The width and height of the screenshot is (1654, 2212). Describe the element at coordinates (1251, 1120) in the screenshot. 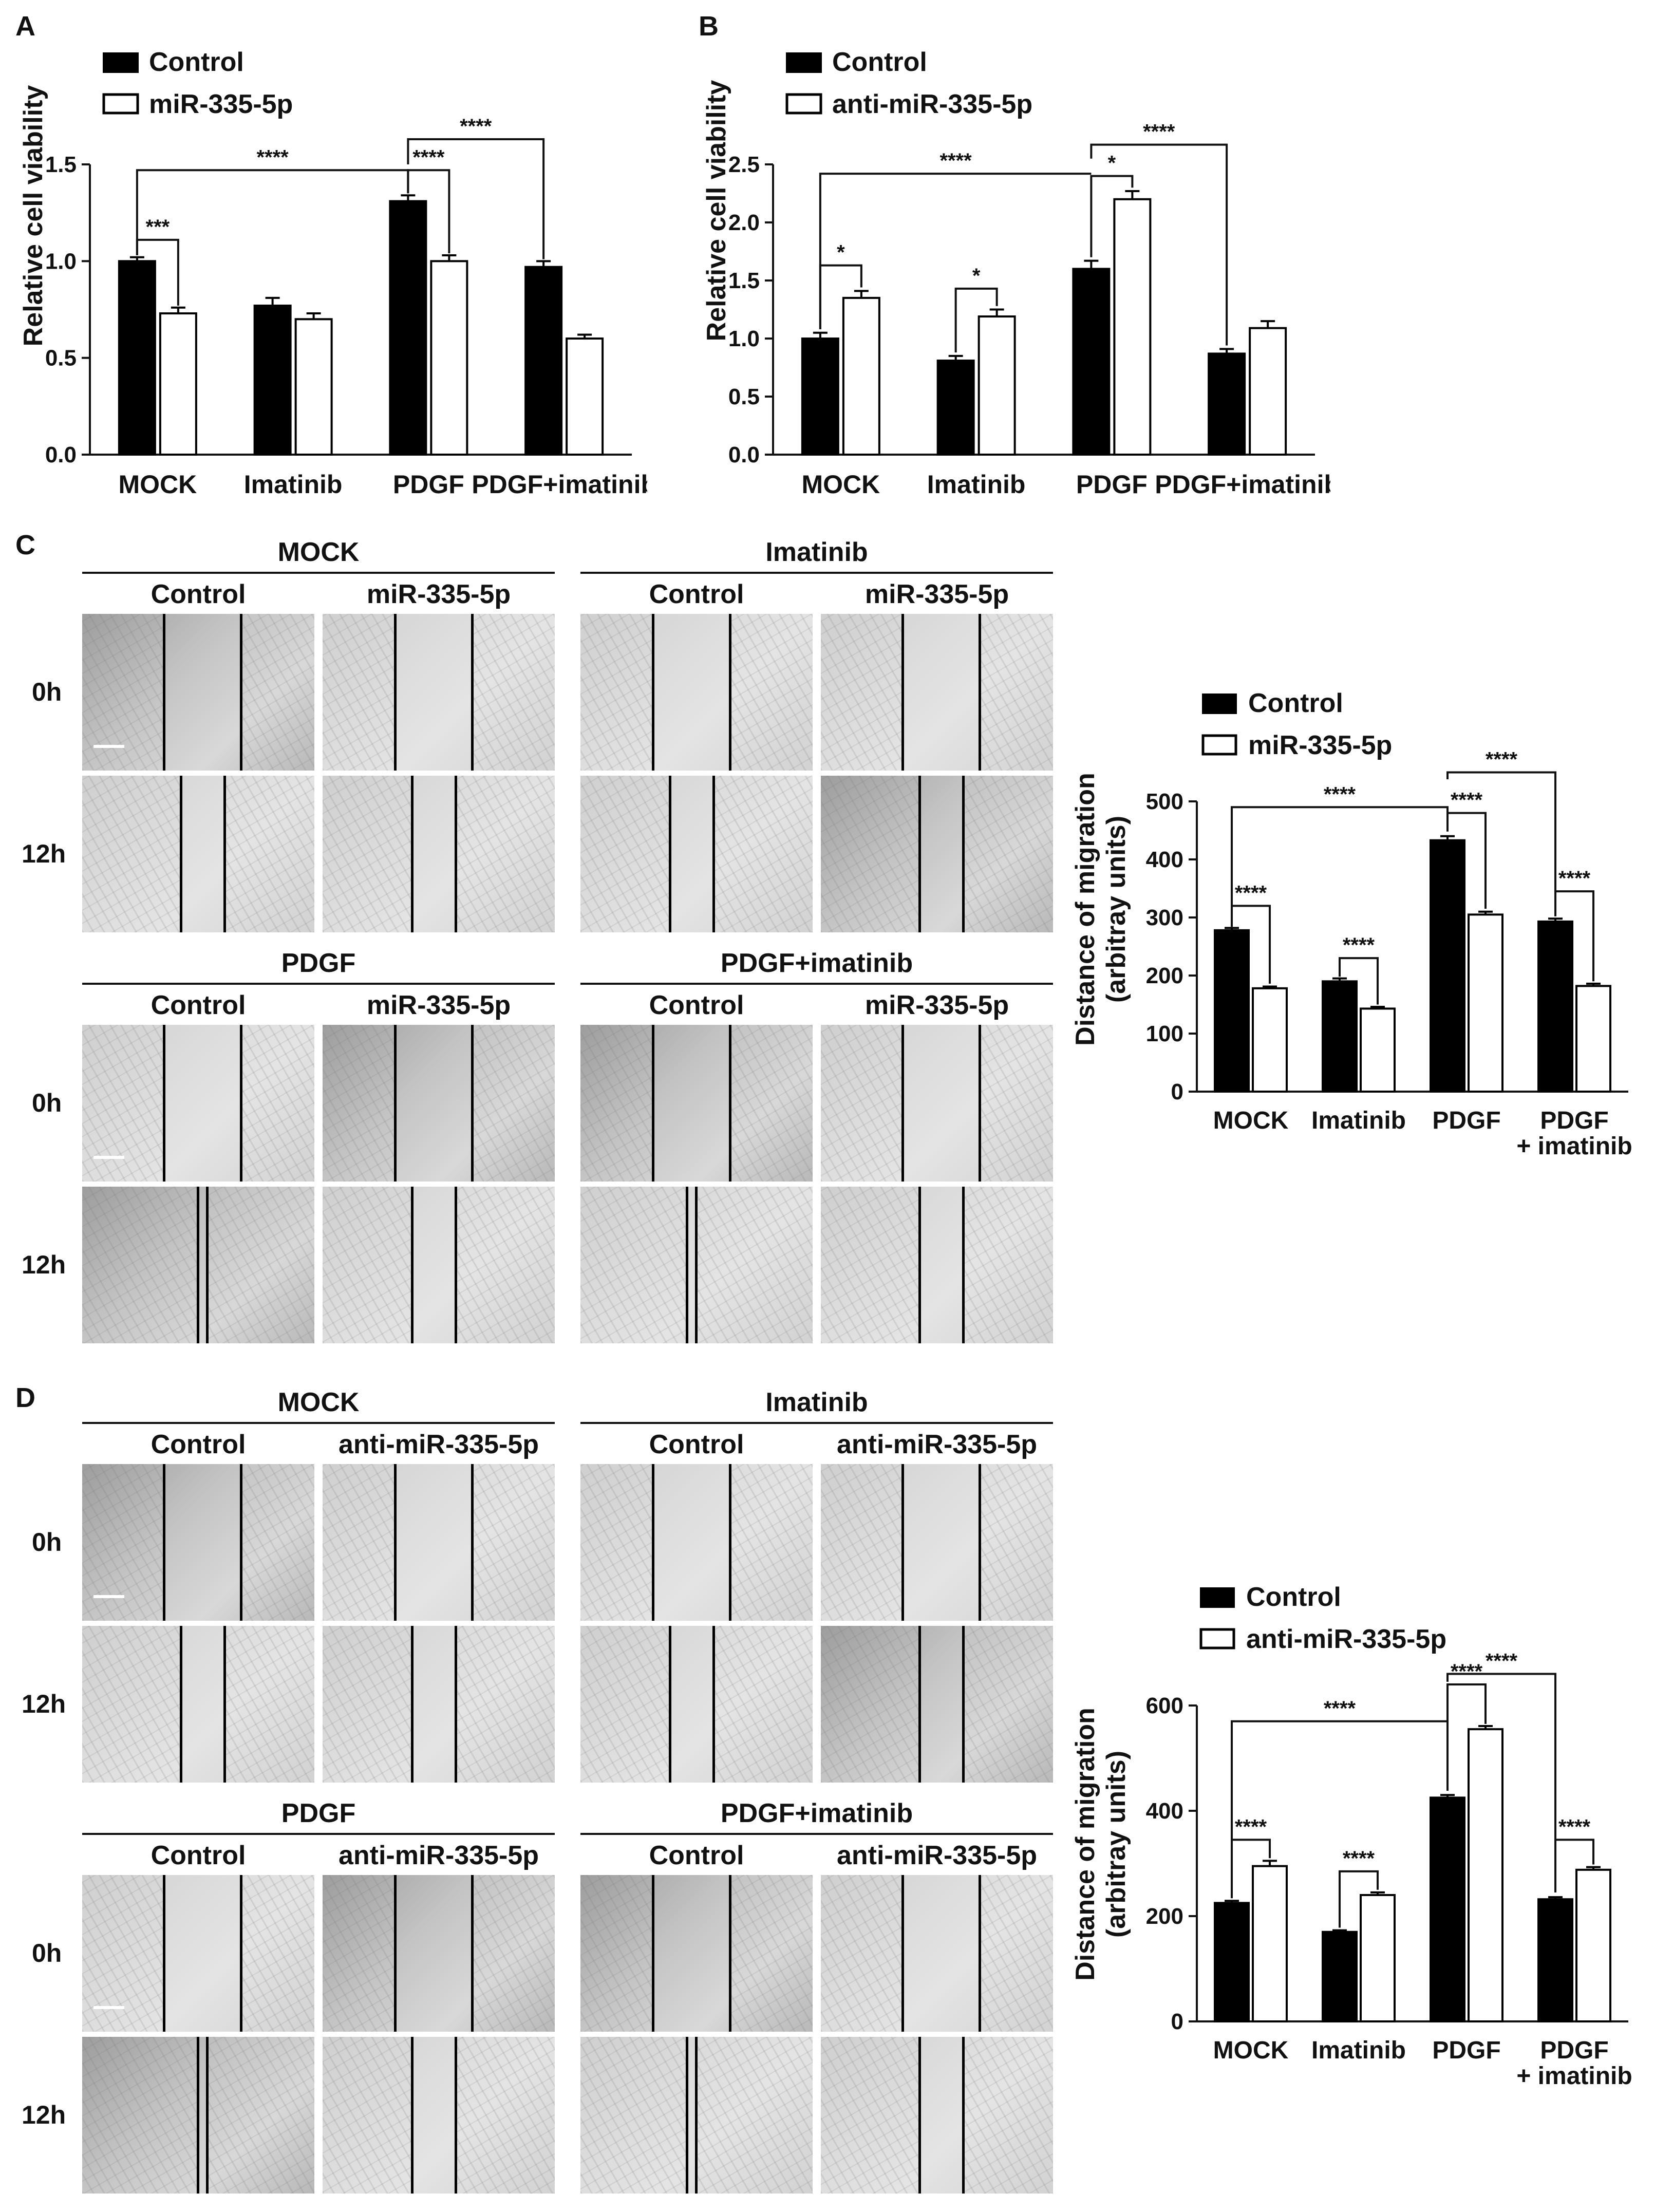

I see `x-tick-label: MOCK` at that location.